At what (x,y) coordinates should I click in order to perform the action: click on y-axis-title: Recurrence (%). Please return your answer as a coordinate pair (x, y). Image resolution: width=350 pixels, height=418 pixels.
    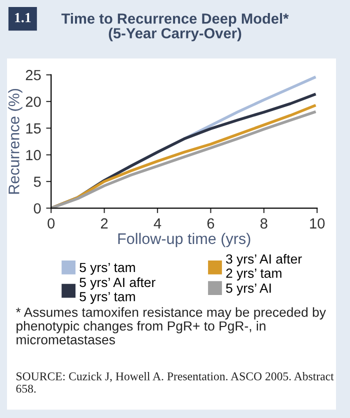
    Looking at the image, I should click on (15, 141).